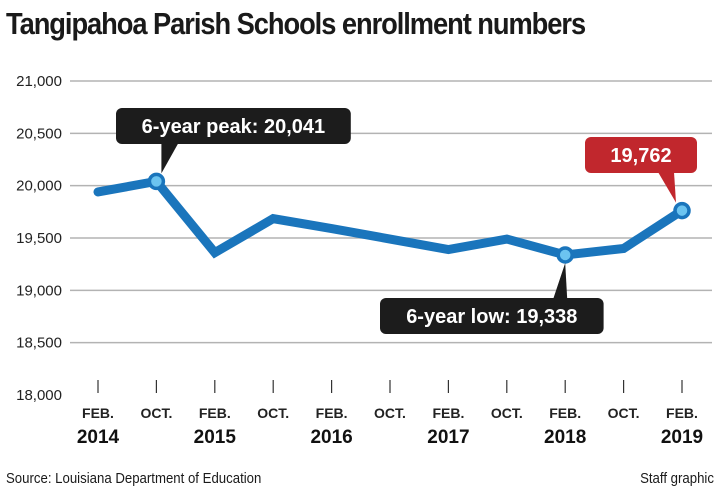  What do you see at coordinates (39, 81) in the screenshot?
I see `y-tick-label: 21,000` at bounding box center [39, 81].